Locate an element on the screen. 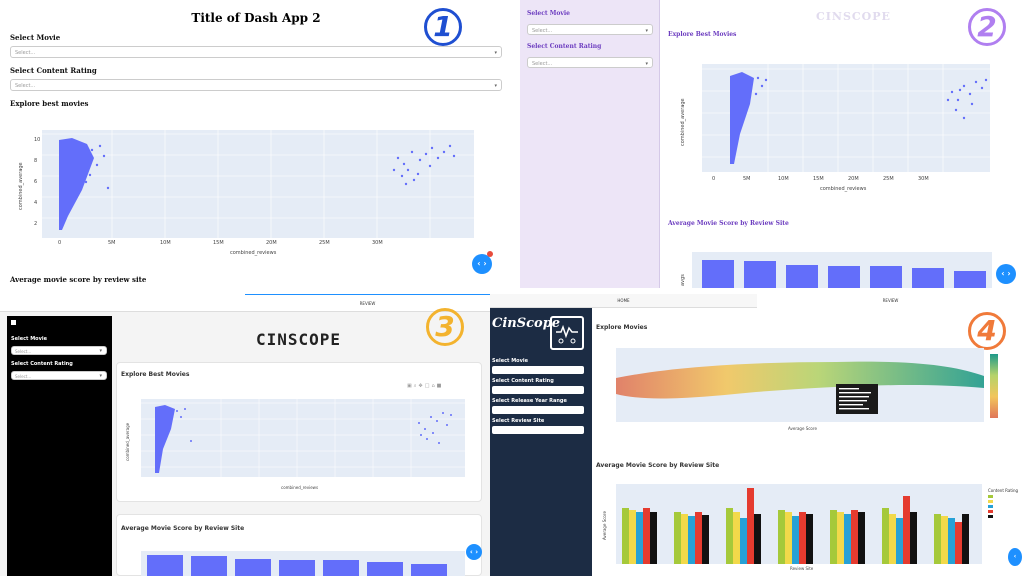  carousel-nav-button: ‹ is located at coordinates (1015, 557).